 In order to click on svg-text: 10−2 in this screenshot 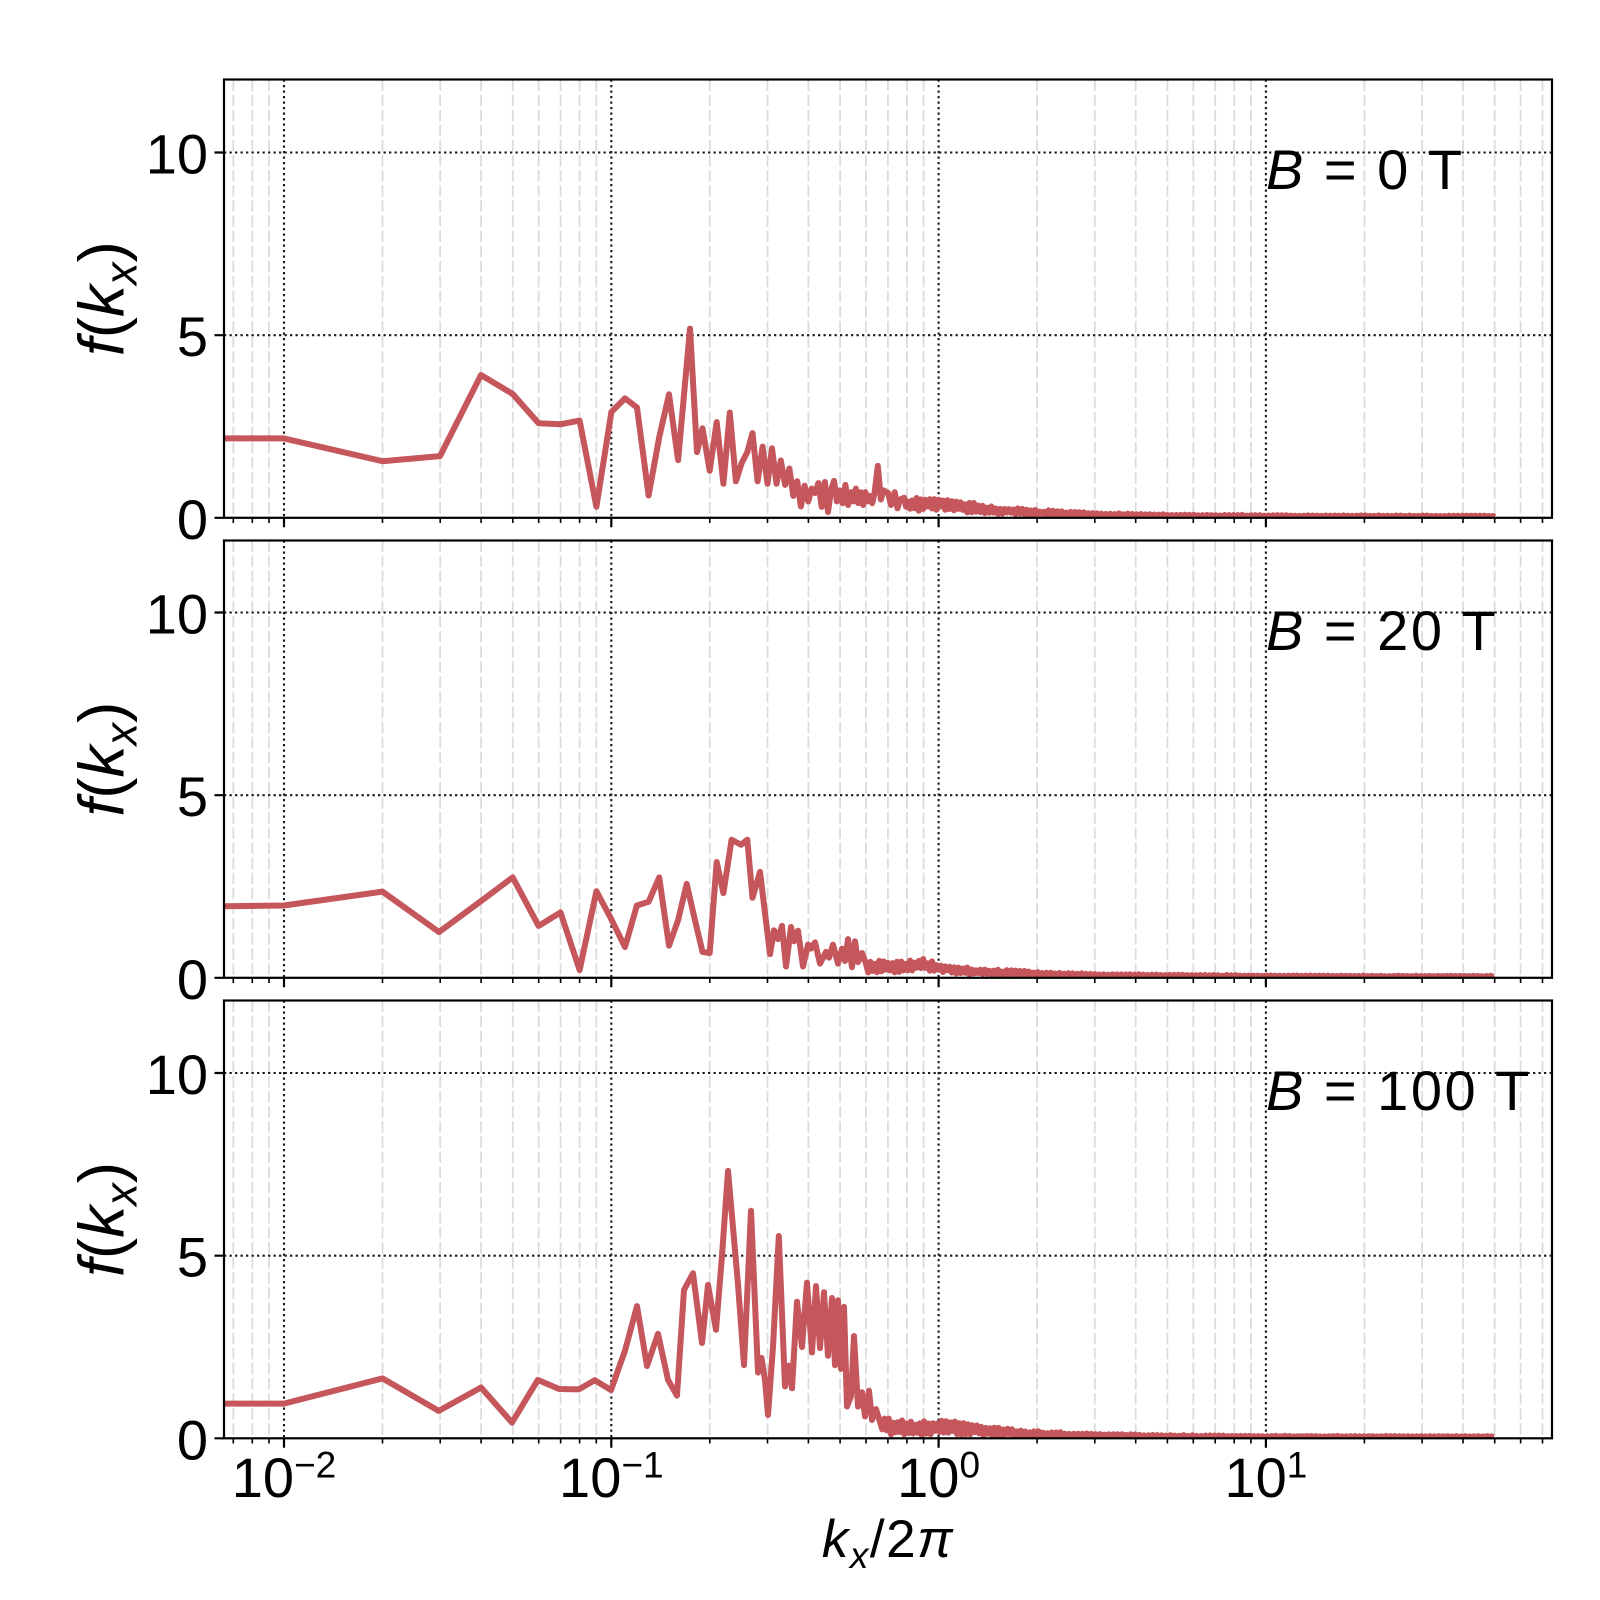, I will do `click(284, 1477)`.